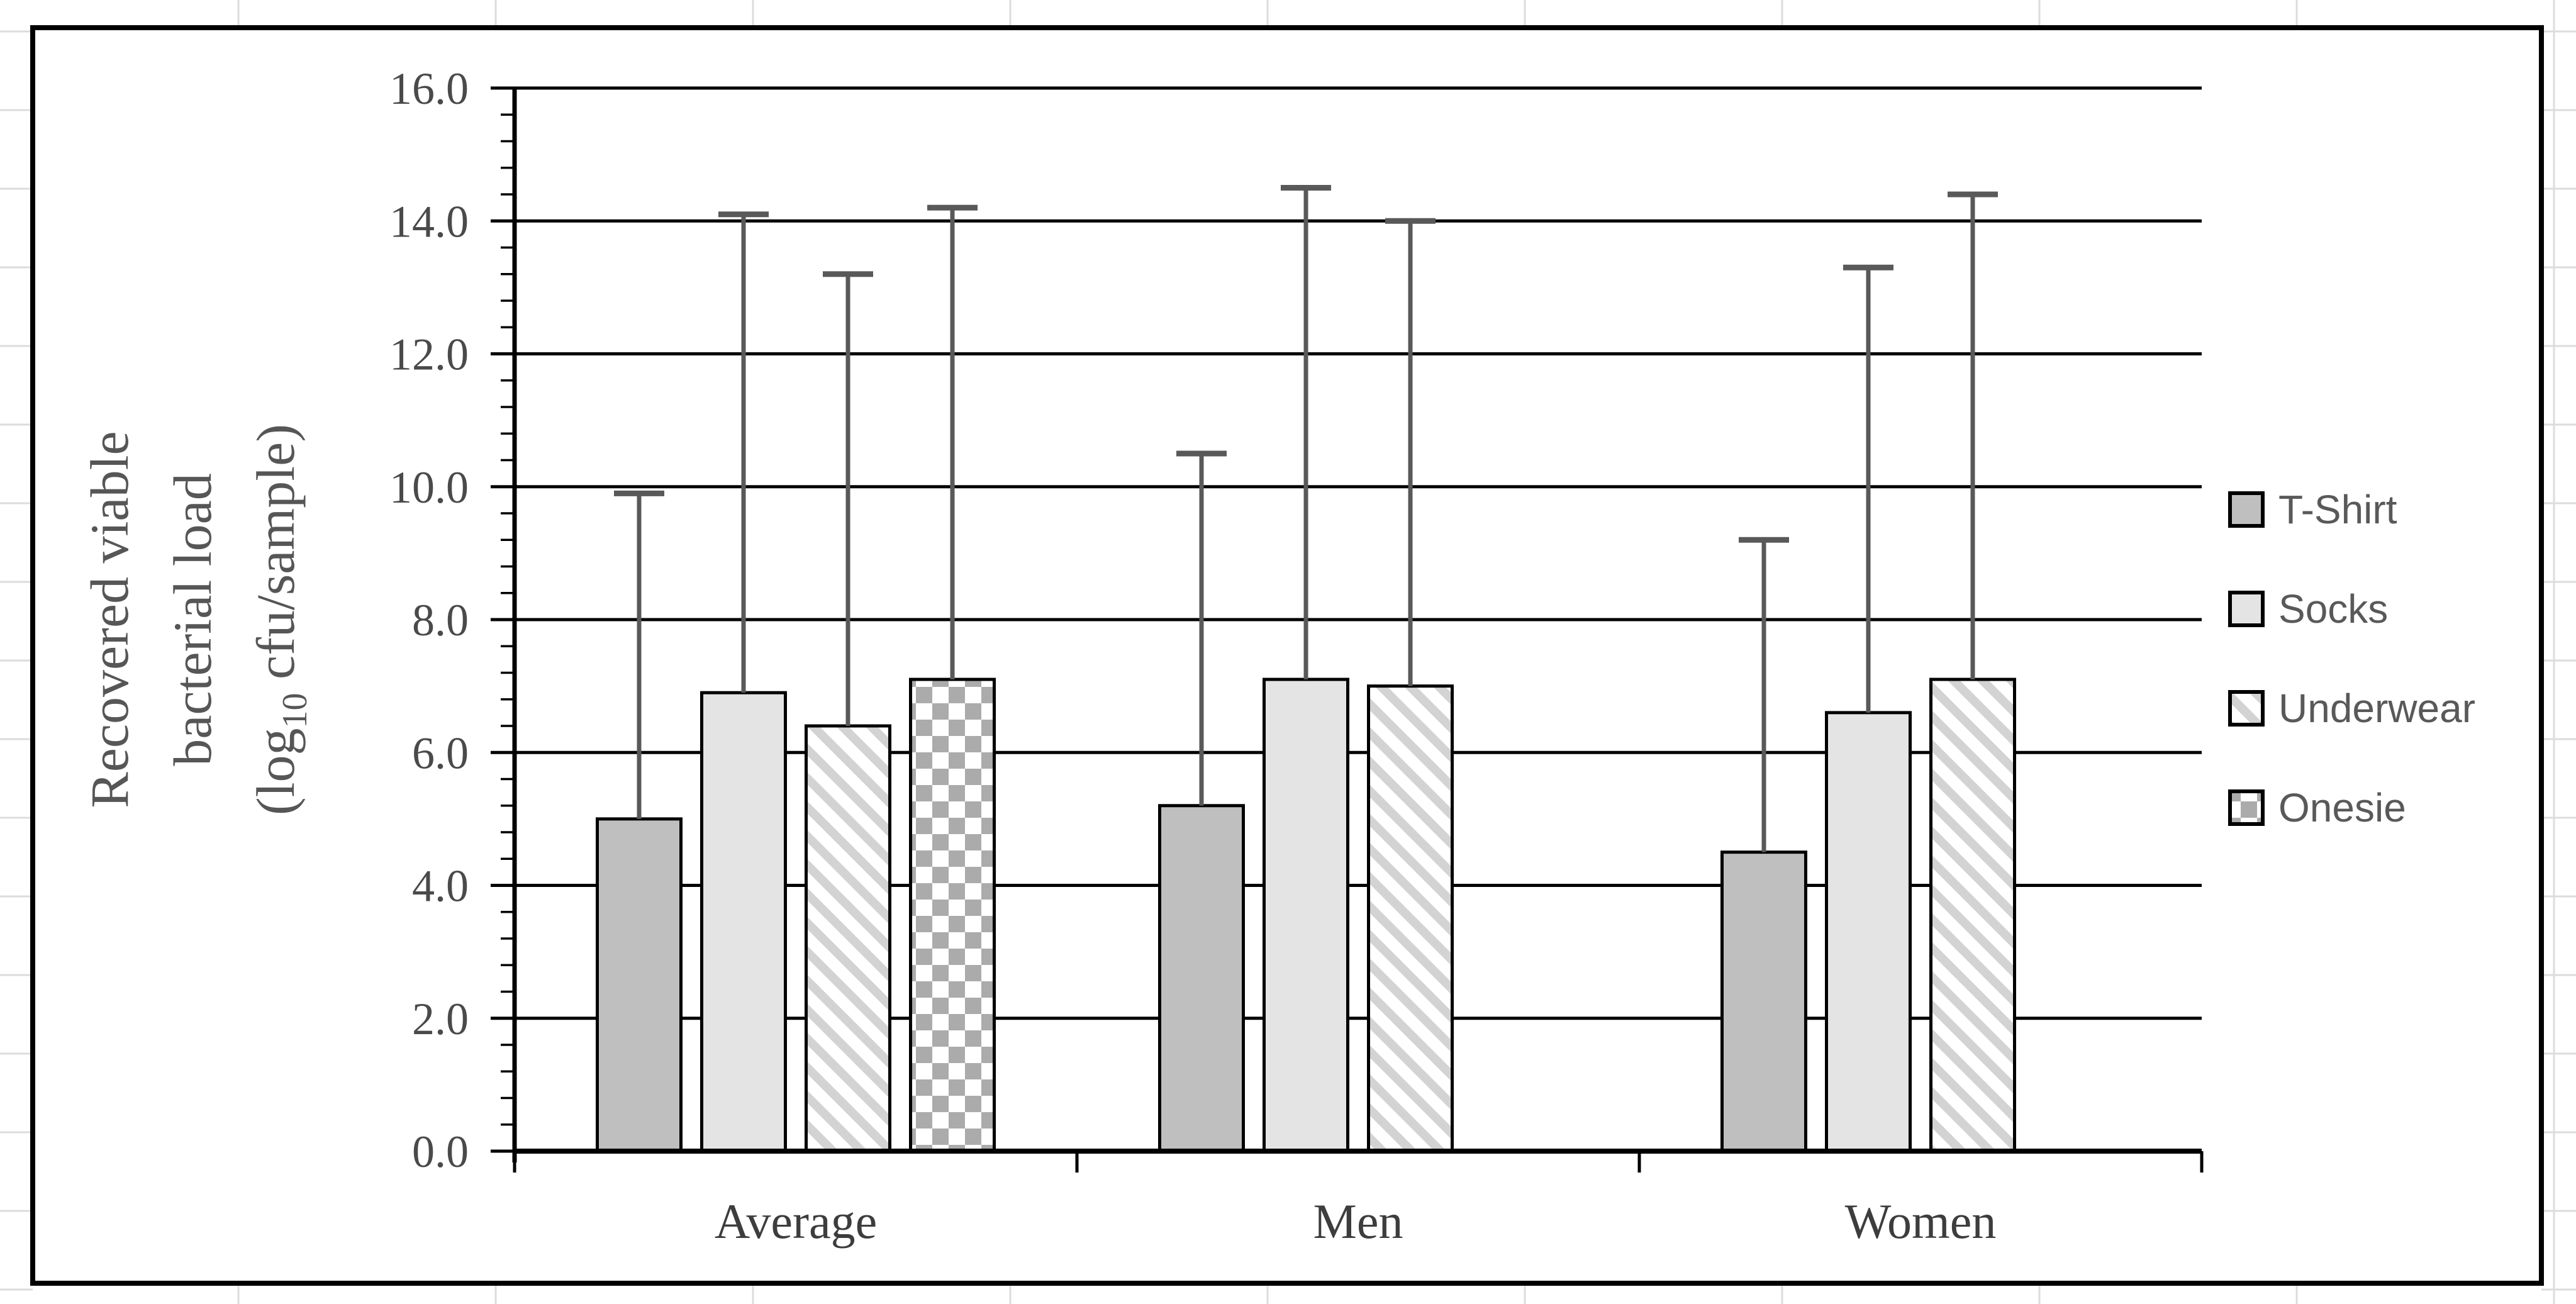  Describe the element at coordinates (2333, 609) in the screenshot. I see `legend-label-socks: Socks` at that location.